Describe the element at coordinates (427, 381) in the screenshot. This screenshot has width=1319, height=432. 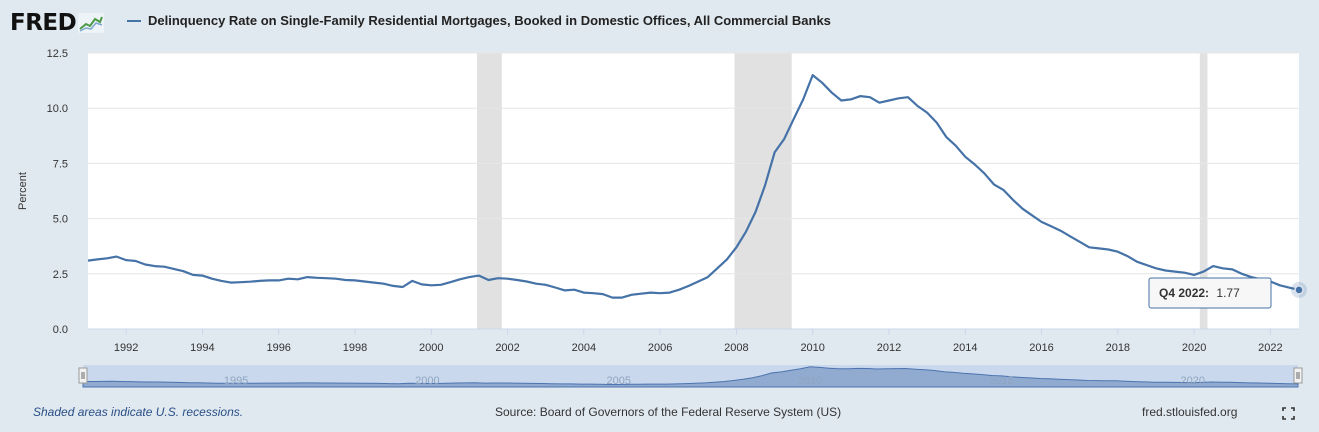
I see `navigator-year-label: 2000` at that location.